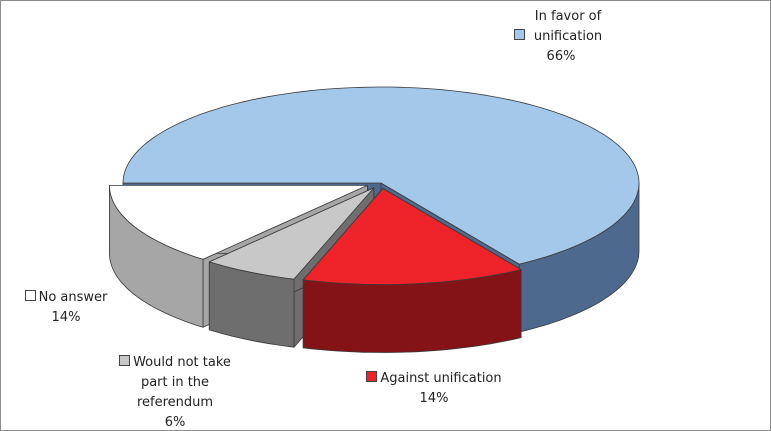  What do you see at coordinates (434, 389) in the screenshot?
I see `label: Against unification 14%` at bounding box center [434, 389].